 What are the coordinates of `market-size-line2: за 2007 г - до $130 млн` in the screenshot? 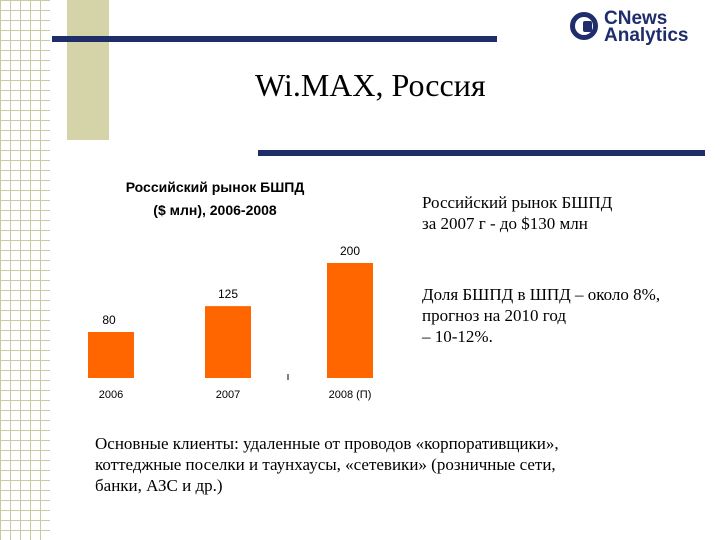 It's located at (505, 223).